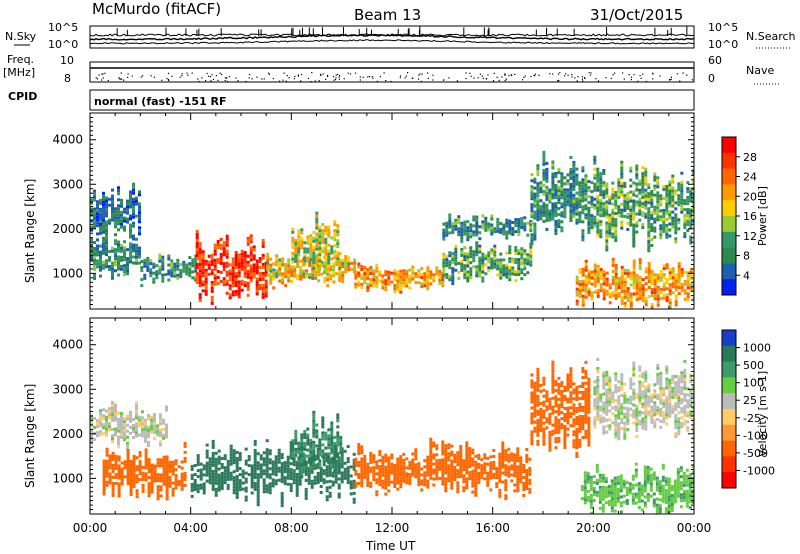 The width and height of the screenshot is (800, 554). I want to click on freq-label: Freq., so click(20, 59).